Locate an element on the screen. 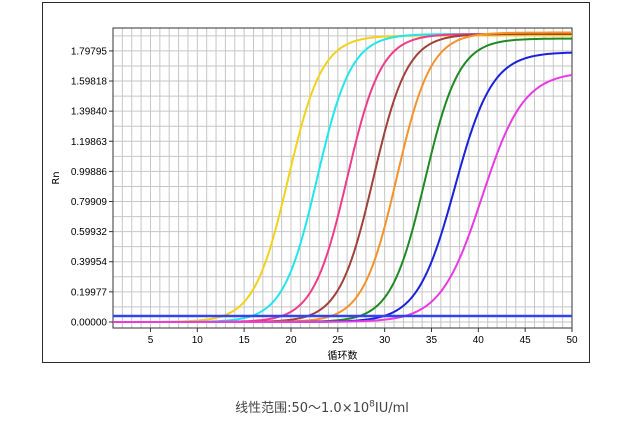  y-tick-label: 0.39954 is located at coordinates (89, 262).